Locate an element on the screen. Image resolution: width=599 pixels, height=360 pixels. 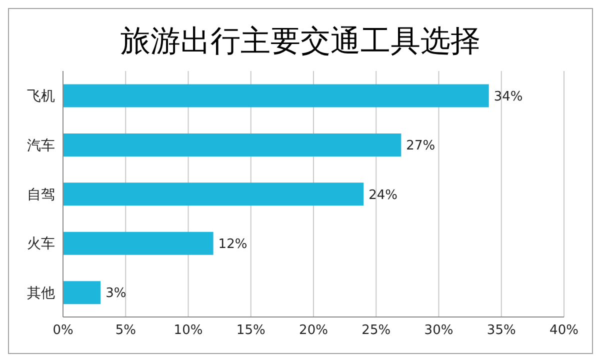
y-tick-label: 火车 is located at coordinates (41, 244).